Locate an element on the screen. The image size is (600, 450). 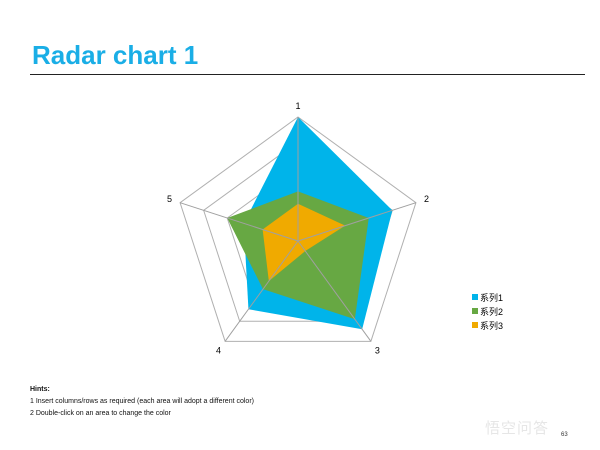
axis-label: 2 is located at coordinates (426, 199).